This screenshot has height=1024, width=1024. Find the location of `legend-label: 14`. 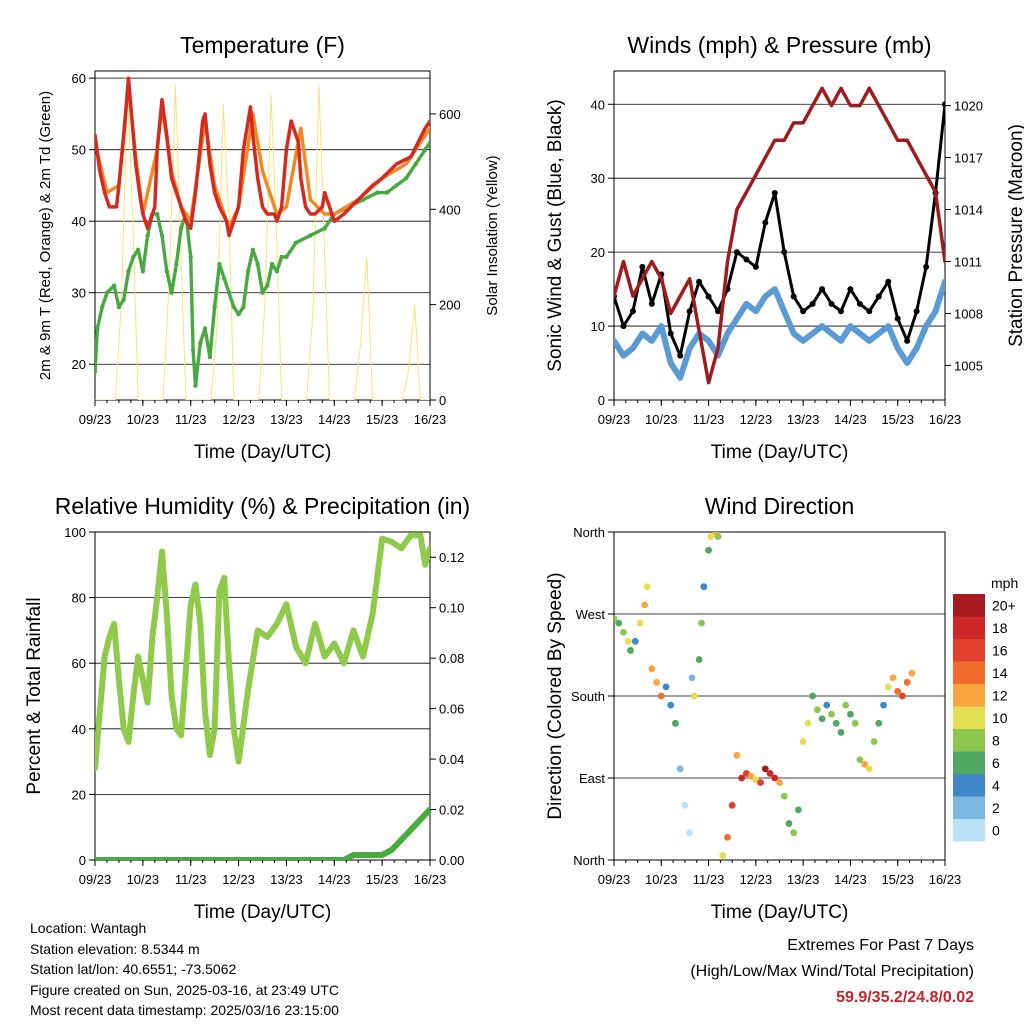

legend-label: 14 is located at coordinates (1000, 673).